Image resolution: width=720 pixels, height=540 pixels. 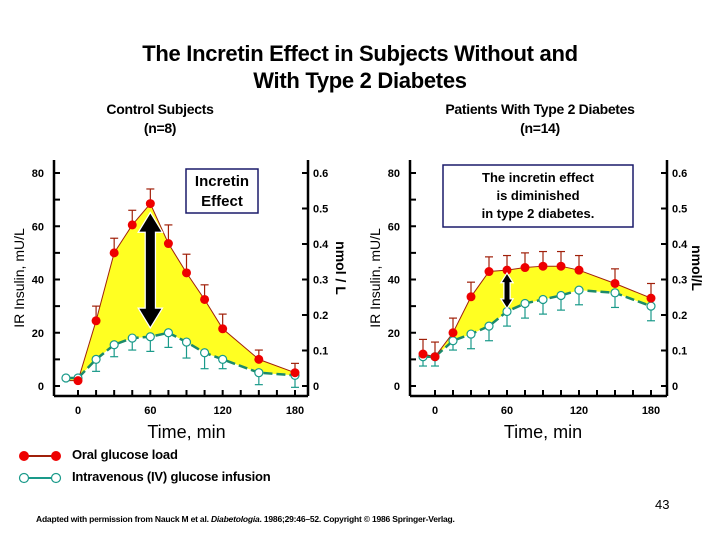 I want to click on right-subtitle-line-1: Patients With Type 2 Diabetes, so click(x=540, y=109).